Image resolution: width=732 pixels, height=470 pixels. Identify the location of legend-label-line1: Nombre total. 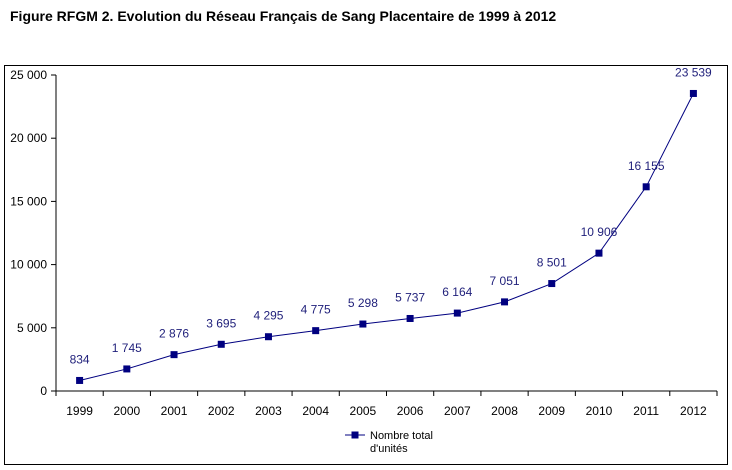
(401, 436).